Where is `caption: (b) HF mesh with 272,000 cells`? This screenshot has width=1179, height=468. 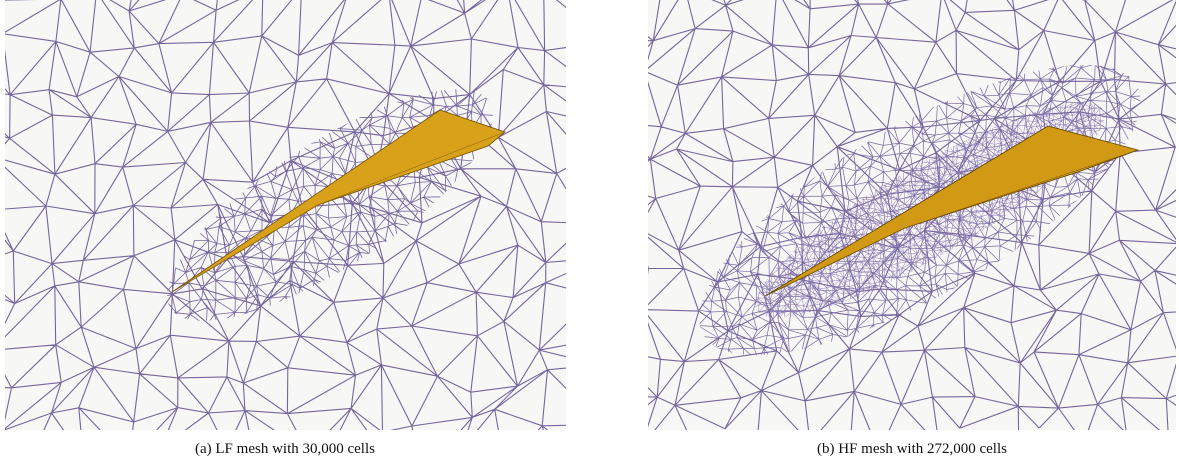 caption: (b) HF mesh with 272,000 cells is located at coordinates (912, 449).